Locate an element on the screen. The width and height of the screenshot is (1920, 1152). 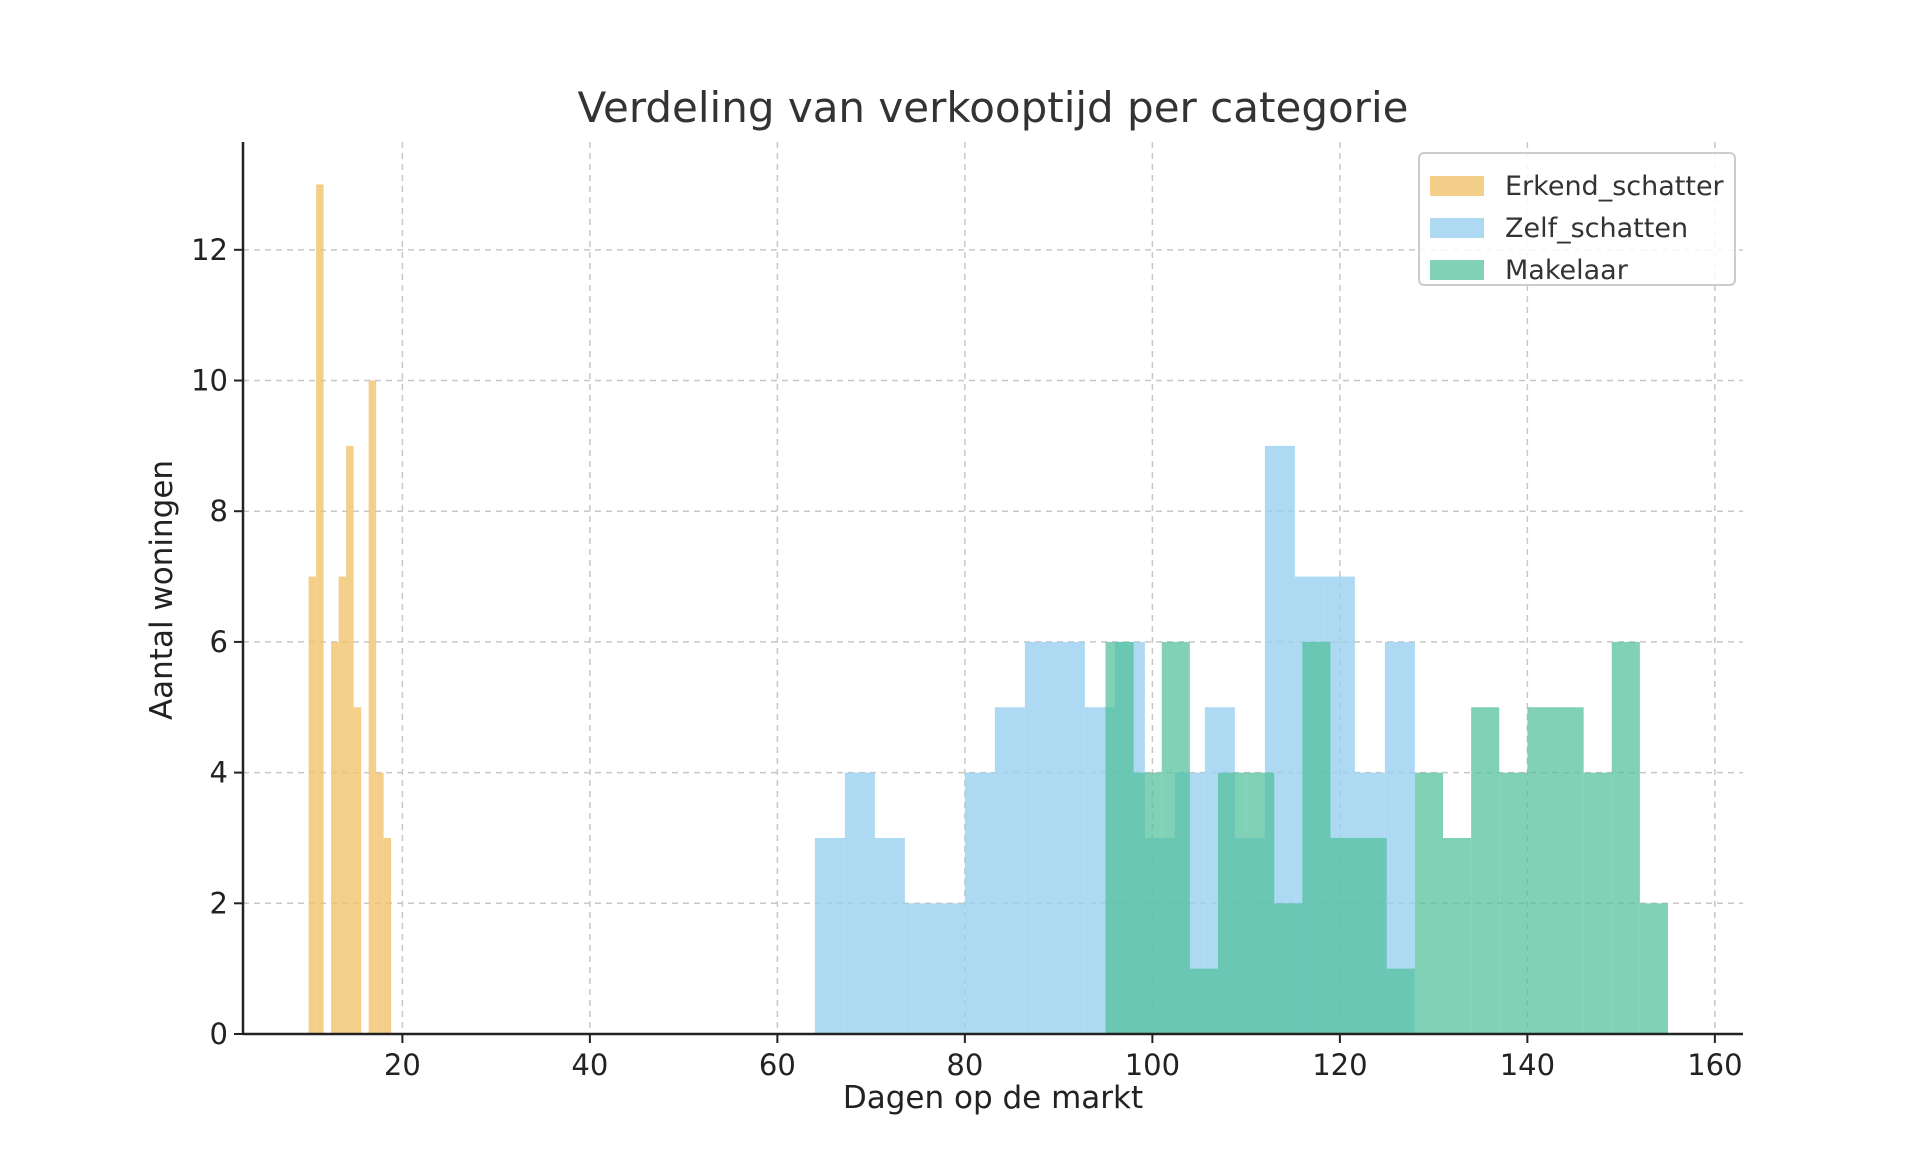
legend: Erkend_schatter Zelf_schatten Makelaar is located at coordinates (1577, 219).